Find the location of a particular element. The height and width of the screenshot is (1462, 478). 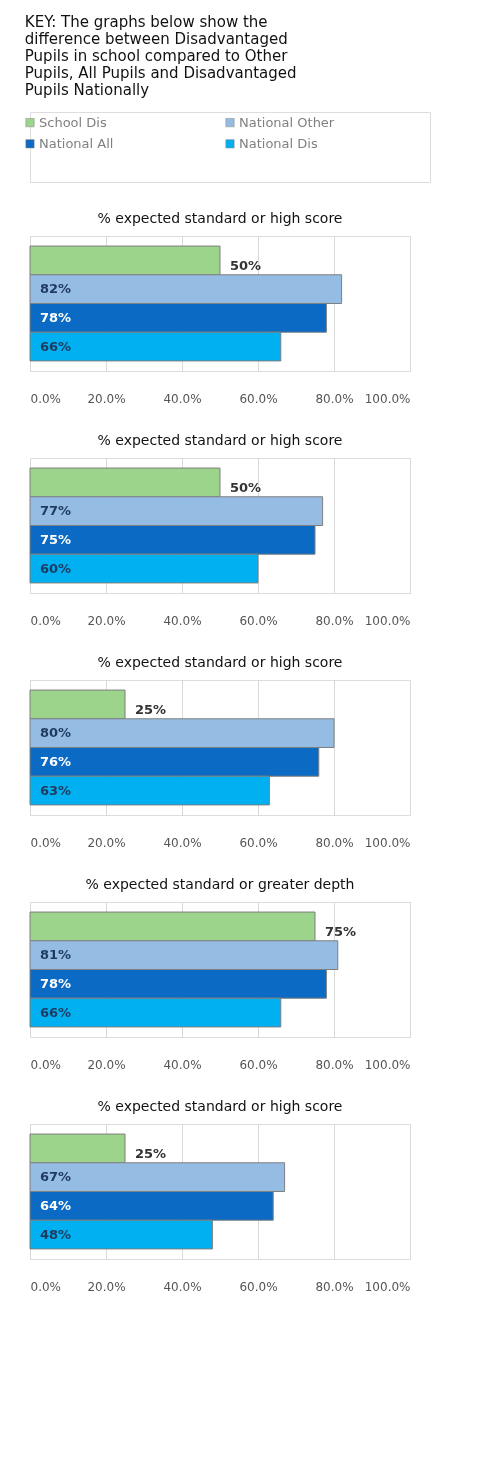

data-label: 60% is located at coordinates (56, 568).